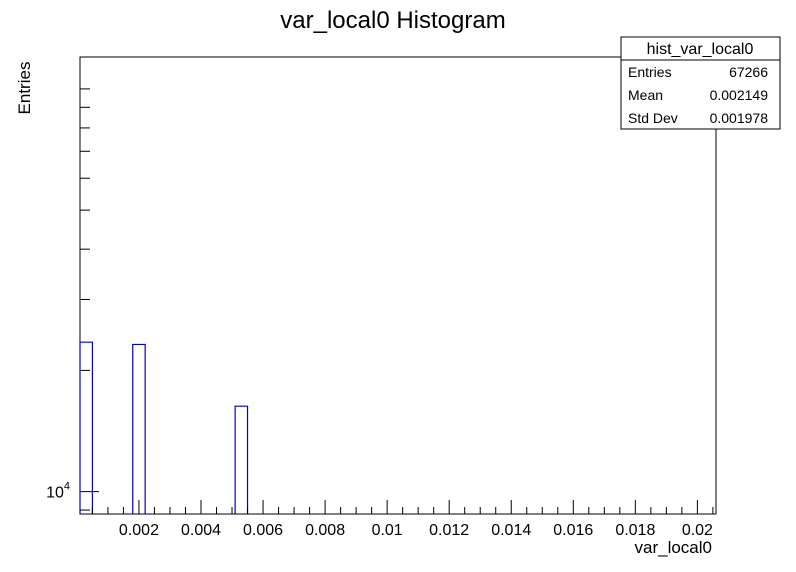 Image resolution: width=796 pixels, height=572 pixels. Describe the element at coordinates (392, 20) in the screenshot. I see `chart-title: var_local0 Histogram` at that location.